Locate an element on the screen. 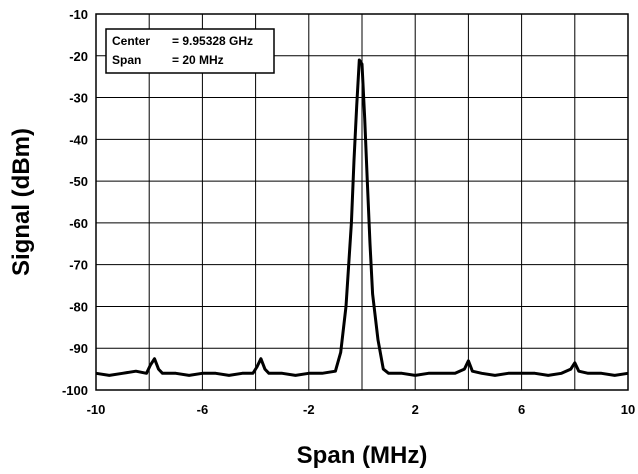 The height and width of the screenshot is (474, 638). x-tick-label: -6 is located at coordinates (203, 409).